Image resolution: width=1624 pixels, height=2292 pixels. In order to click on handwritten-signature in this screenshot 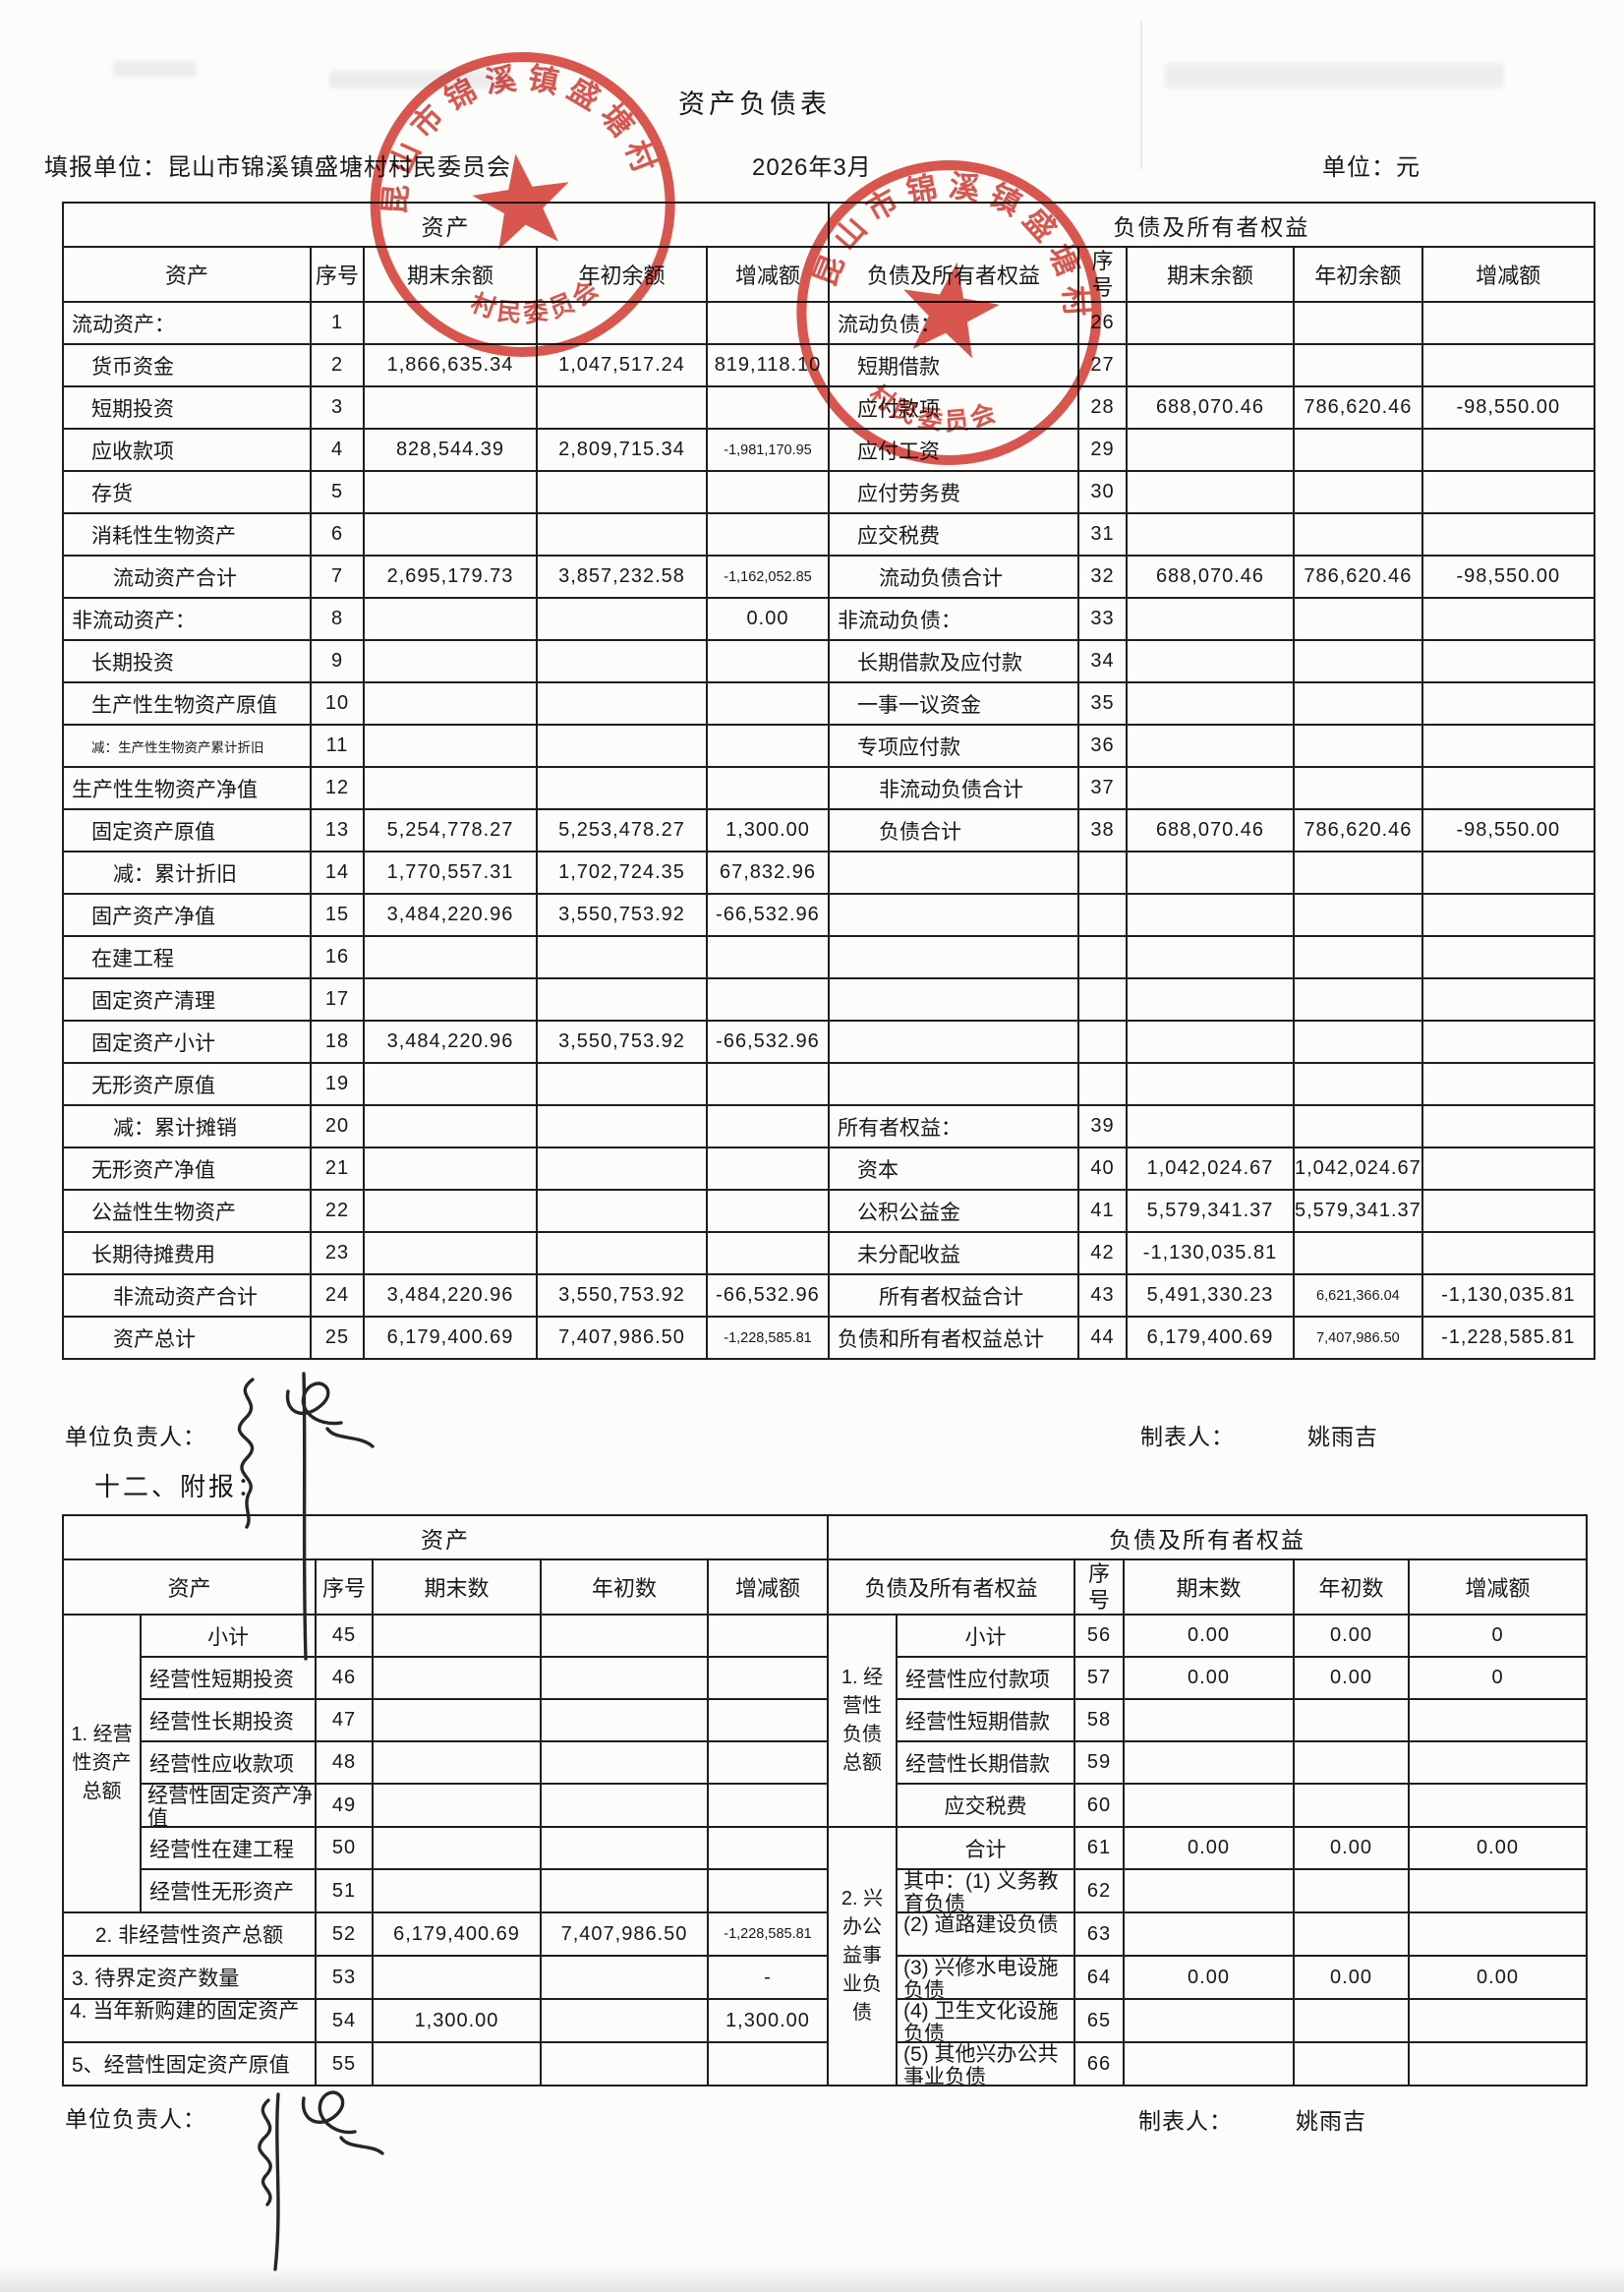, I will do `click(321, 2180)`.